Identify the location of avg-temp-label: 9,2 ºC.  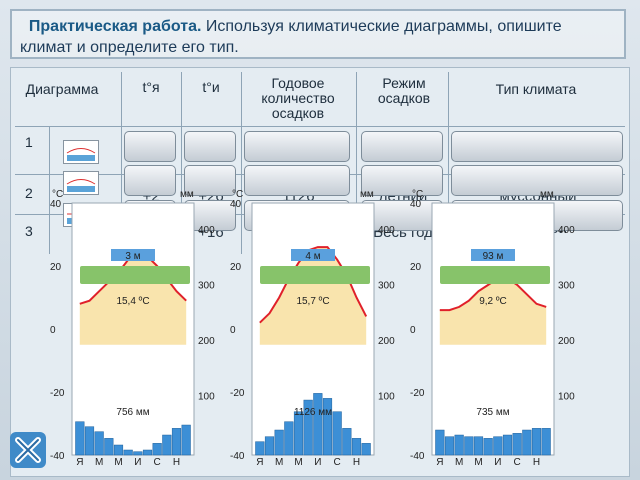
(493, 301).